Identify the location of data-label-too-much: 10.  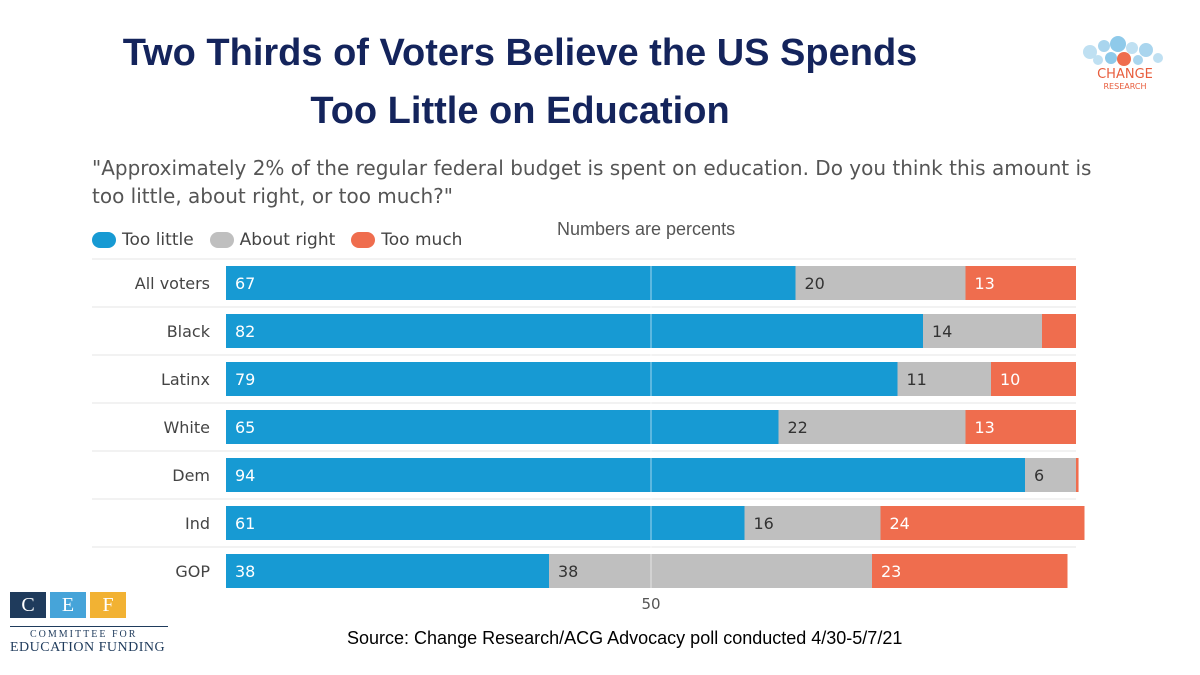
(1010, 379).